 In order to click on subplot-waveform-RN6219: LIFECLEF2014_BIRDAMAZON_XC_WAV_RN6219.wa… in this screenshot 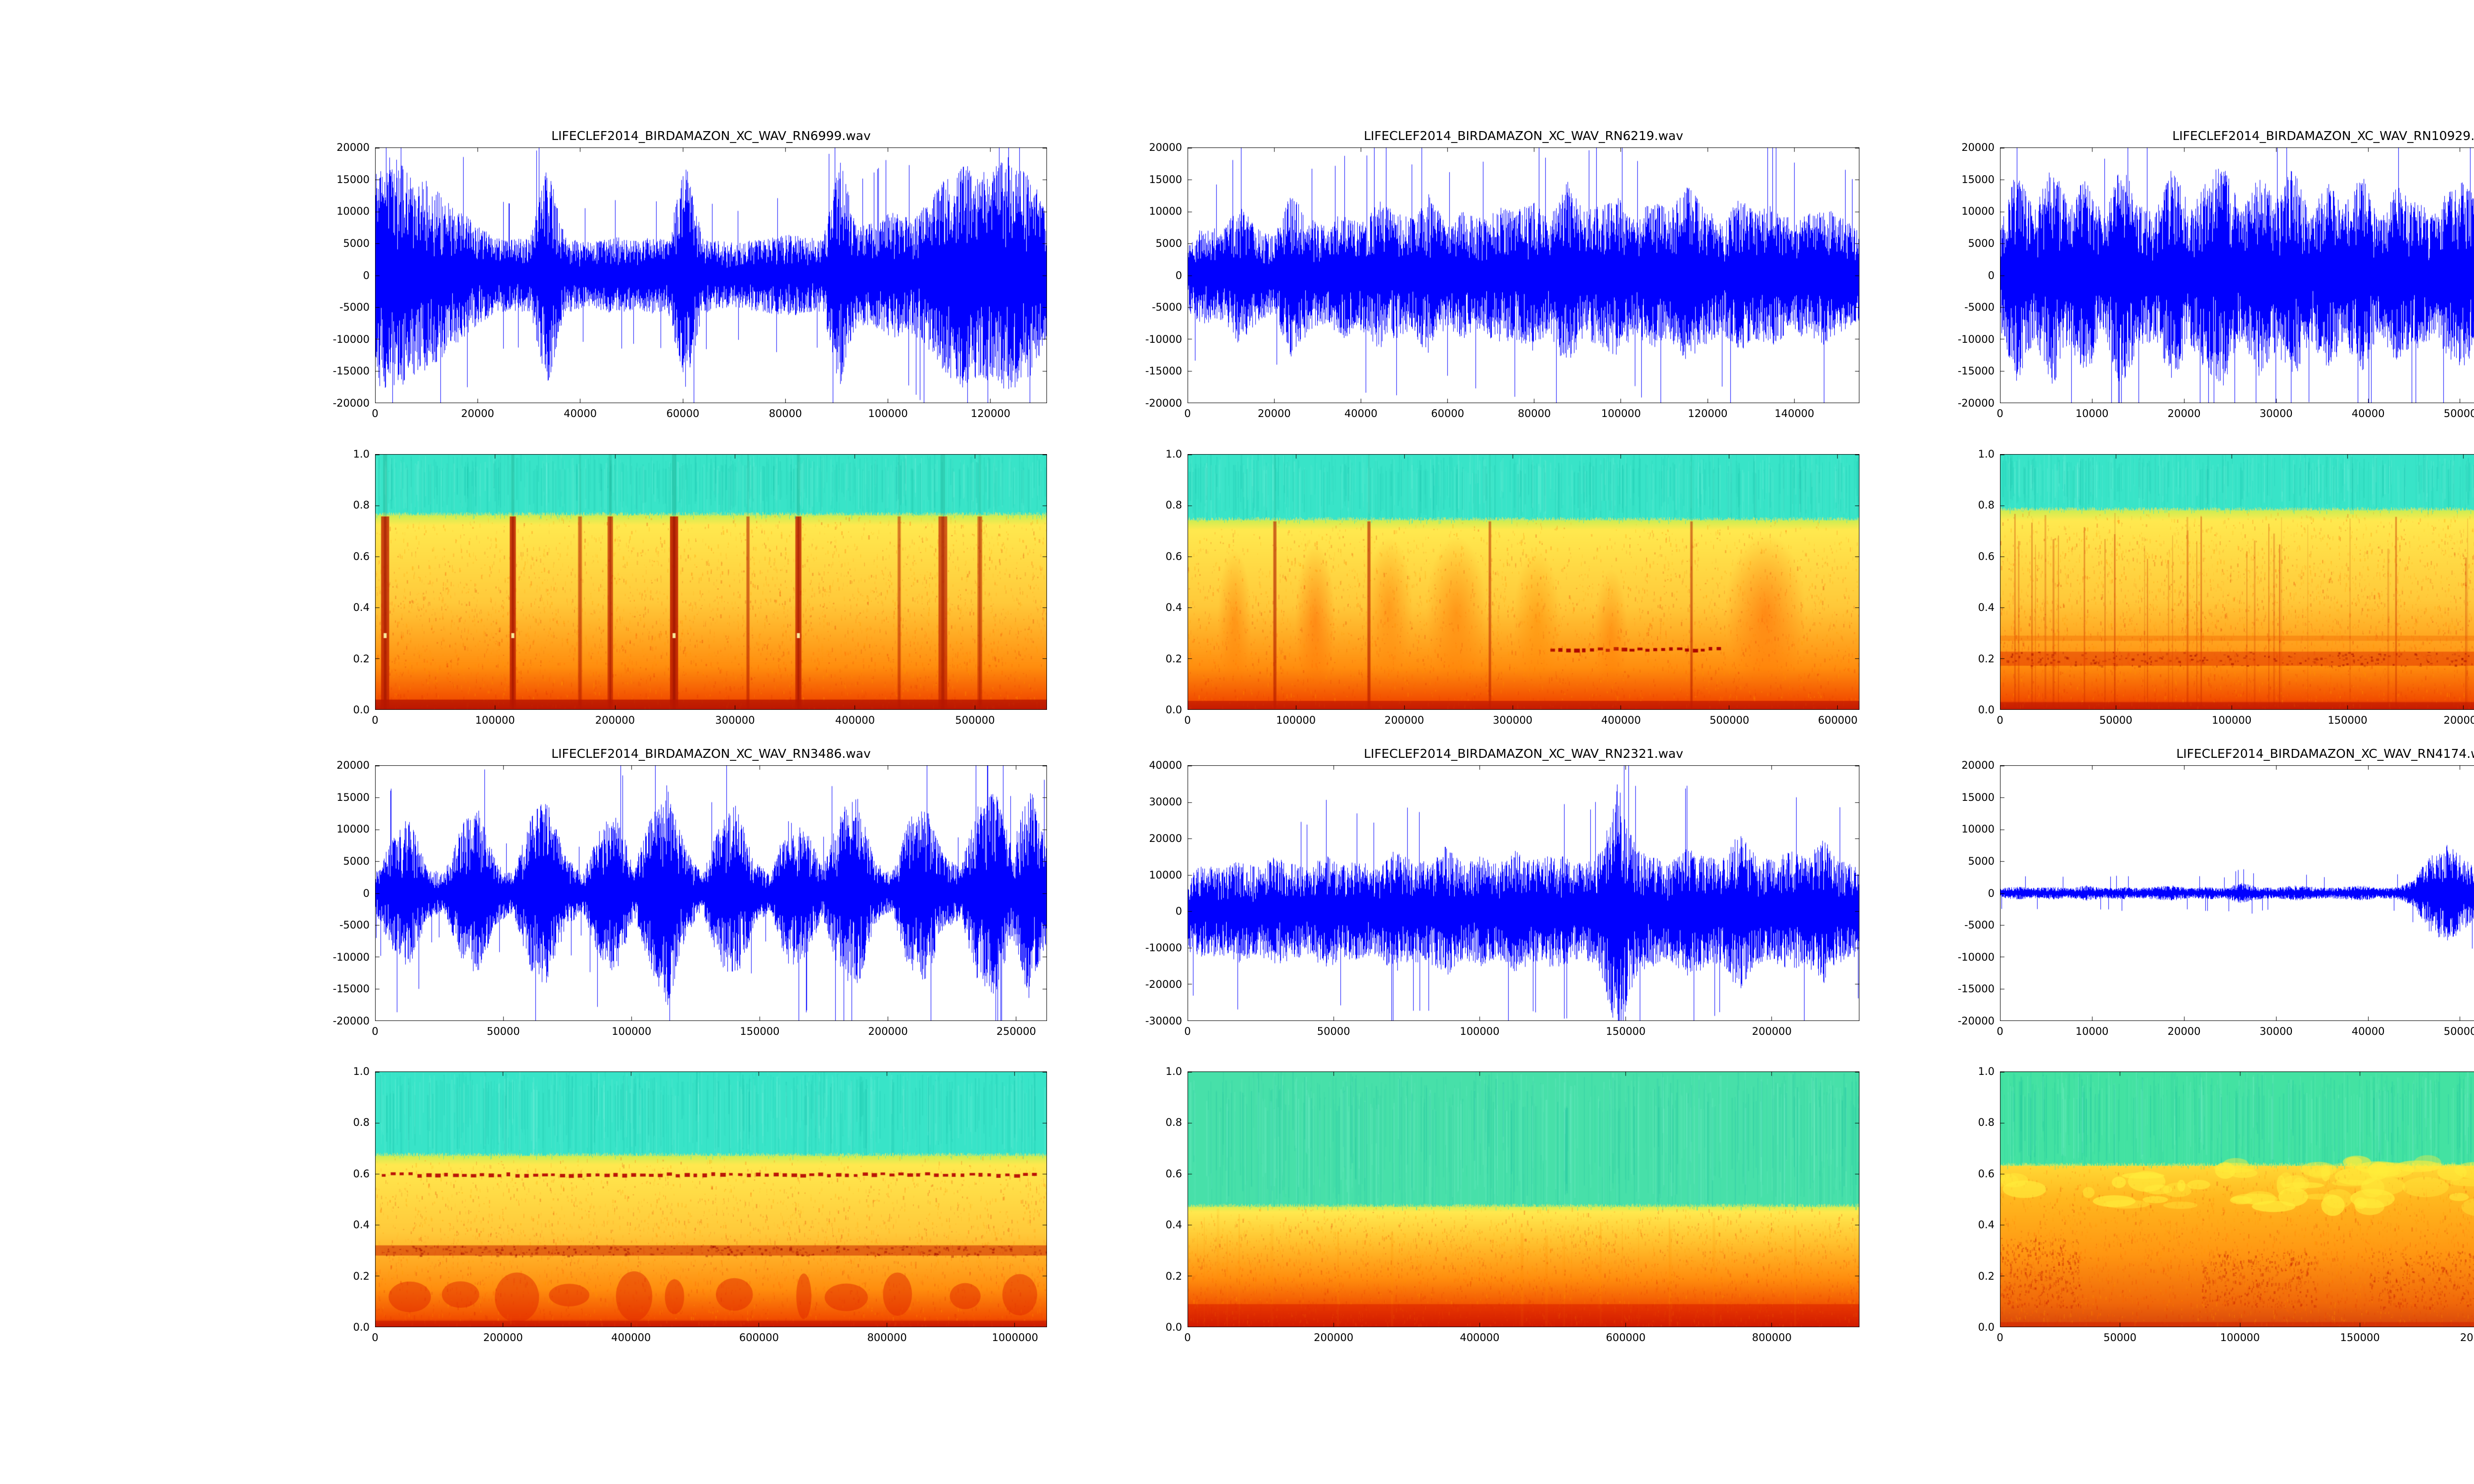, I will do `click(1502, 274)`.